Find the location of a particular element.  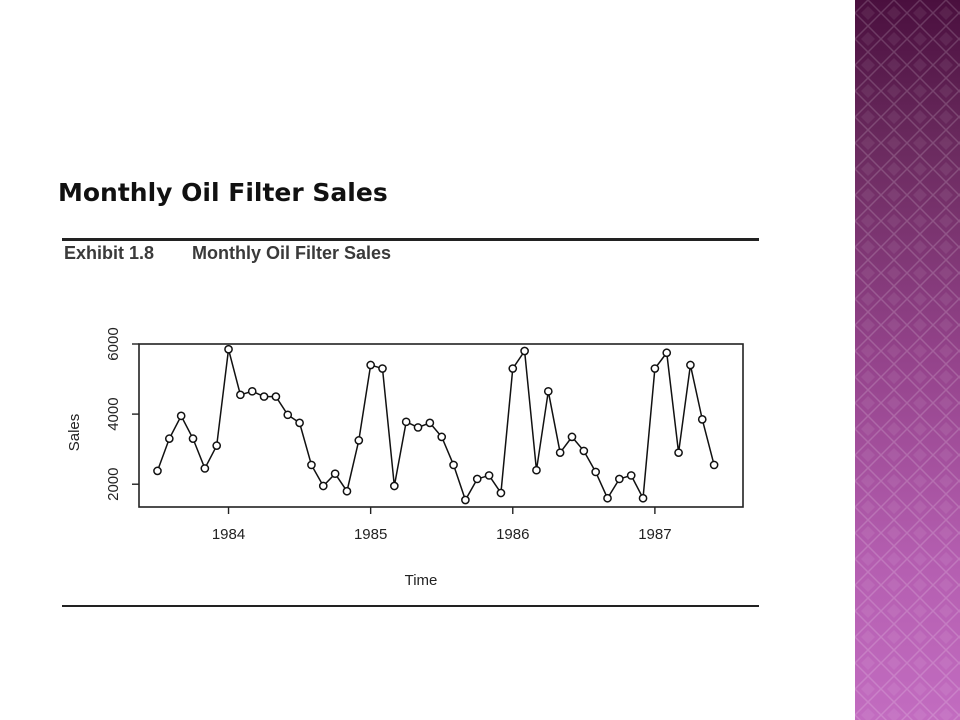

x-tick-label-1987: 1987 is located at coordinates (654, 534).